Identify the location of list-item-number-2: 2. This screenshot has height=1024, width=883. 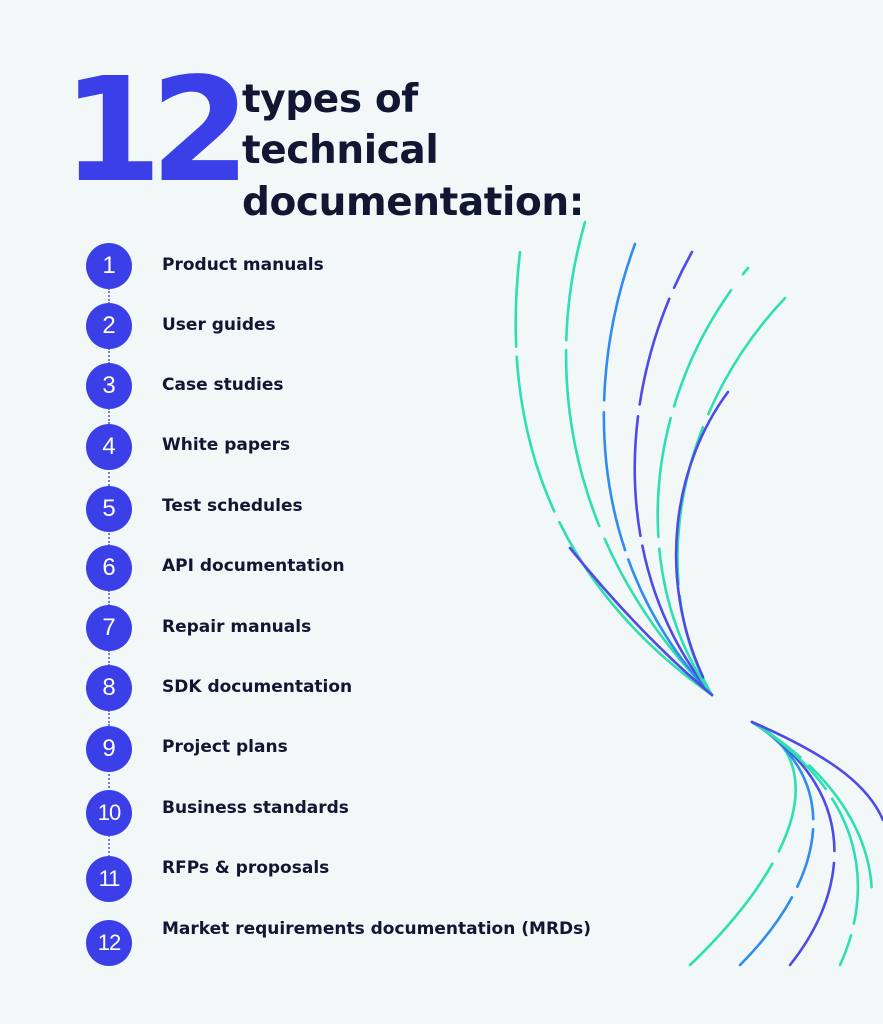
(109, 326).